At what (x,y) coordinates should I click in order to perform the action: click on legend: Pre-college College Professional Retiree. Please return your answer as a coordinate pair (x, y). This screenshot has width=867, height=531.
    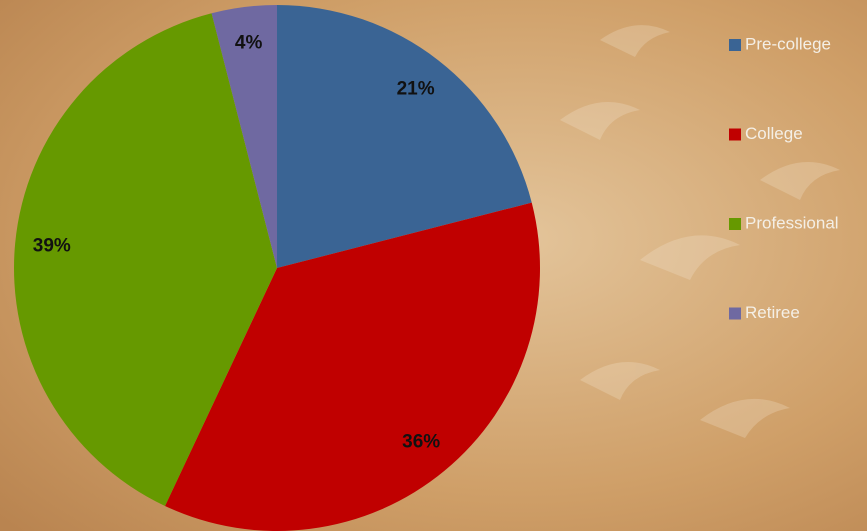
    Looking at the image, I should click on (784, 178).